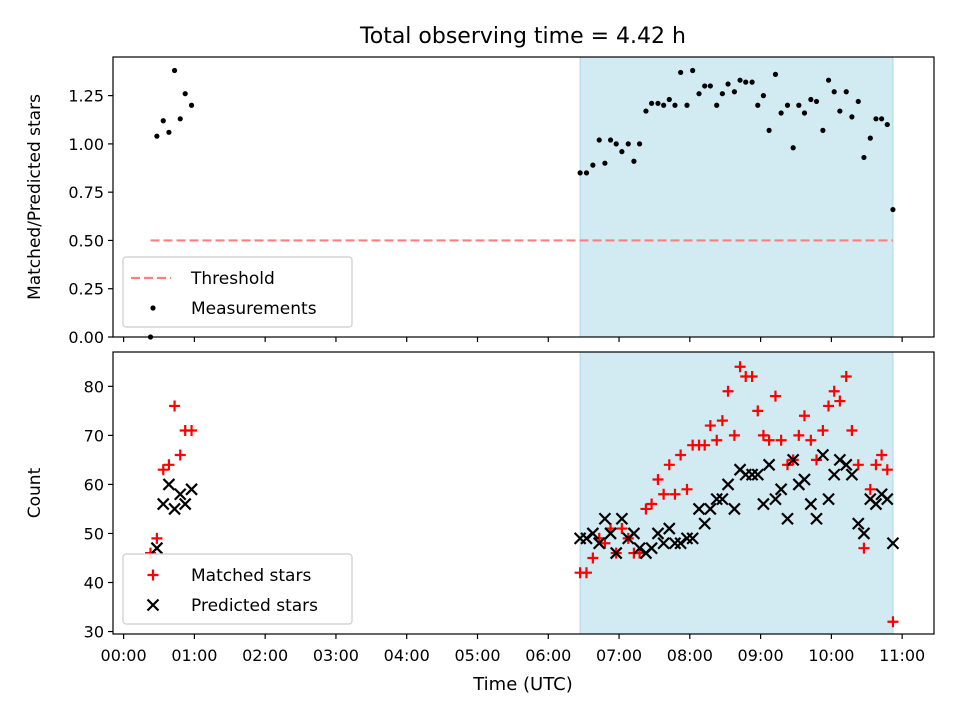  Describe the element at coordinates (902, 655) in the screenshot. I see `x-tick-label: 11:00` at that location.